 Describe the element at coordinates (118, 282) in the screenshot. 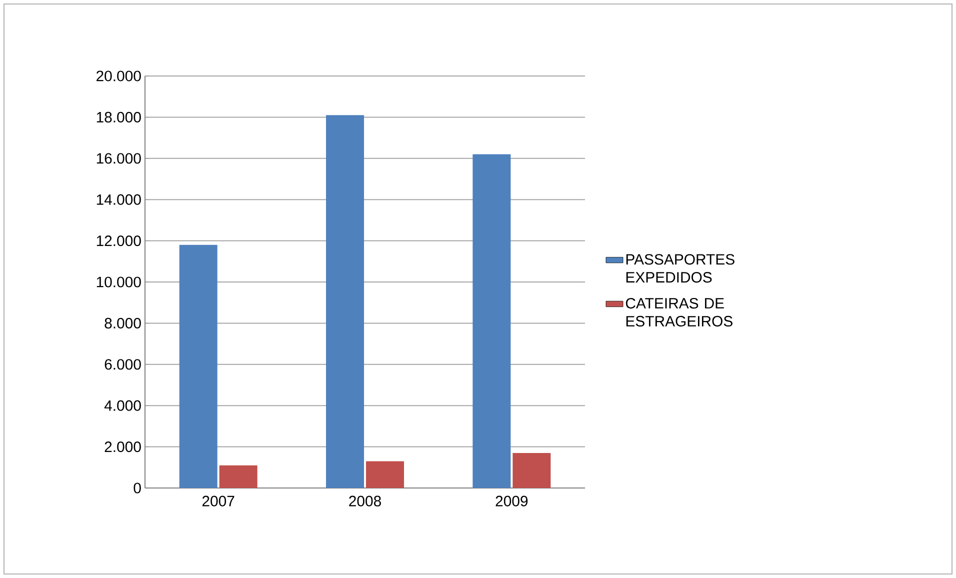

I see `y-tick-label: 10.000` at that location.